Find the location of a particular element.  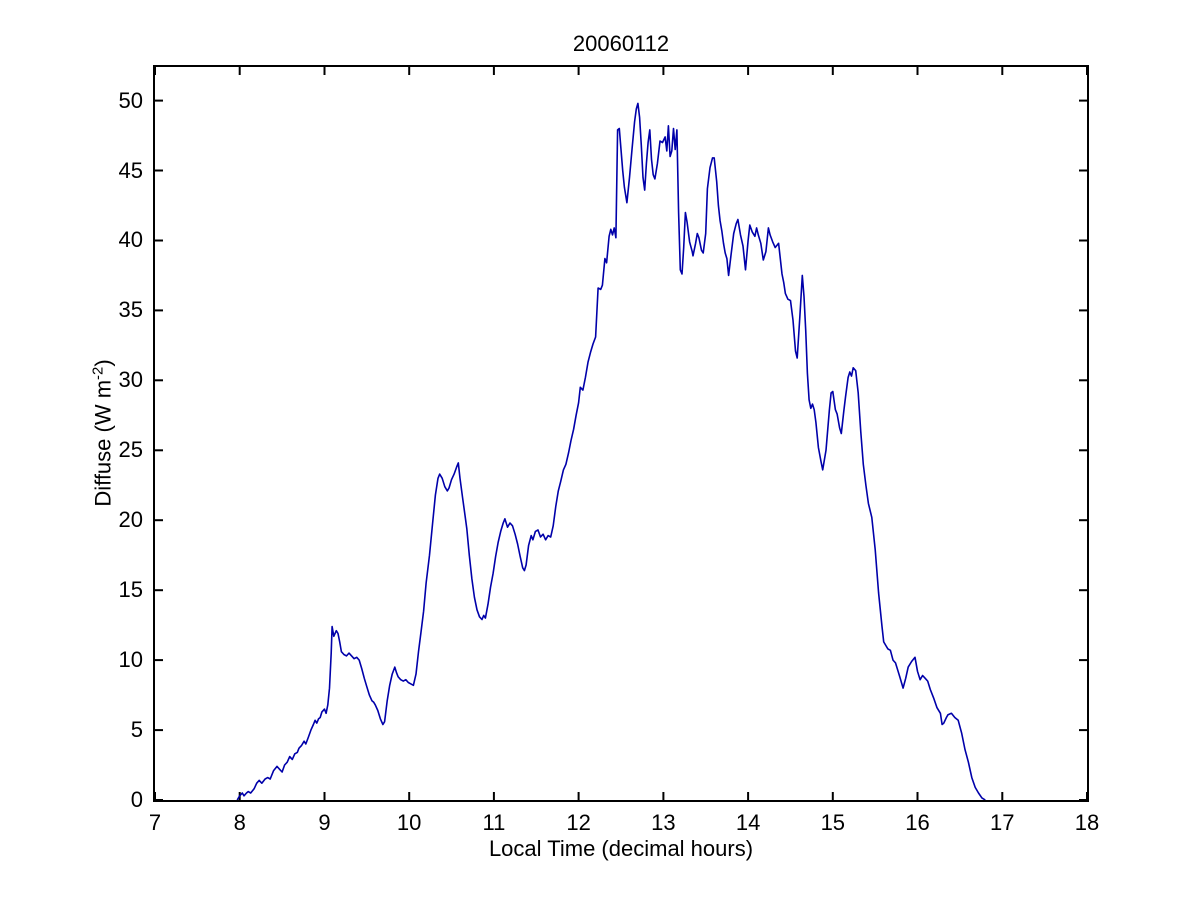

x-tick-label: 9 is located at coordinates (324, 822).